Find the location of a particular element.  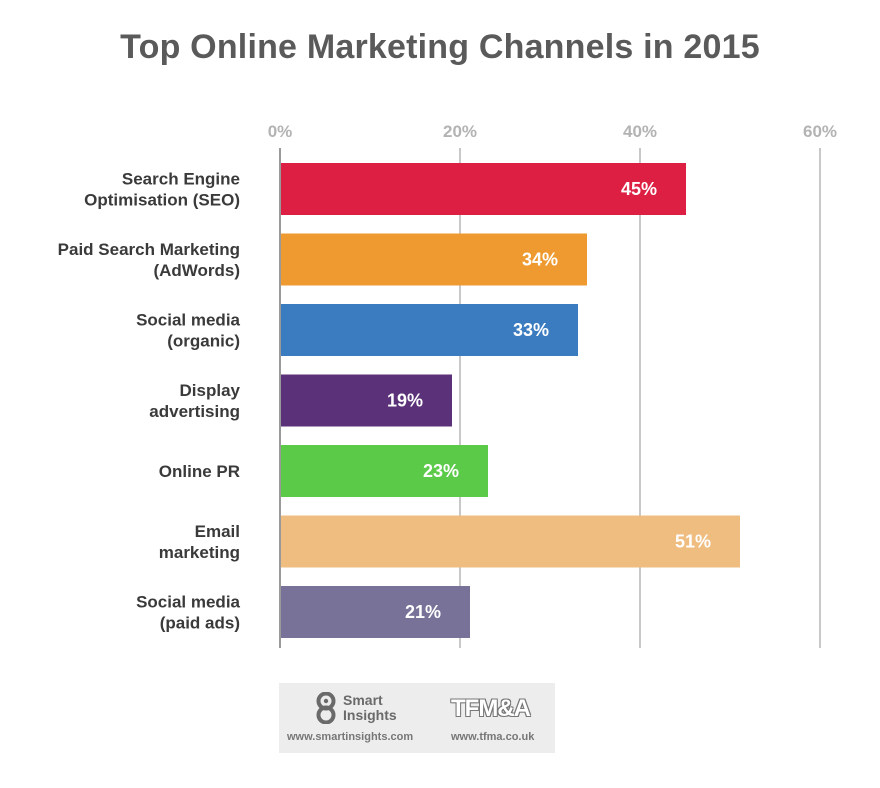

x-tick-label: 60% is located at coordinates (820, 131).